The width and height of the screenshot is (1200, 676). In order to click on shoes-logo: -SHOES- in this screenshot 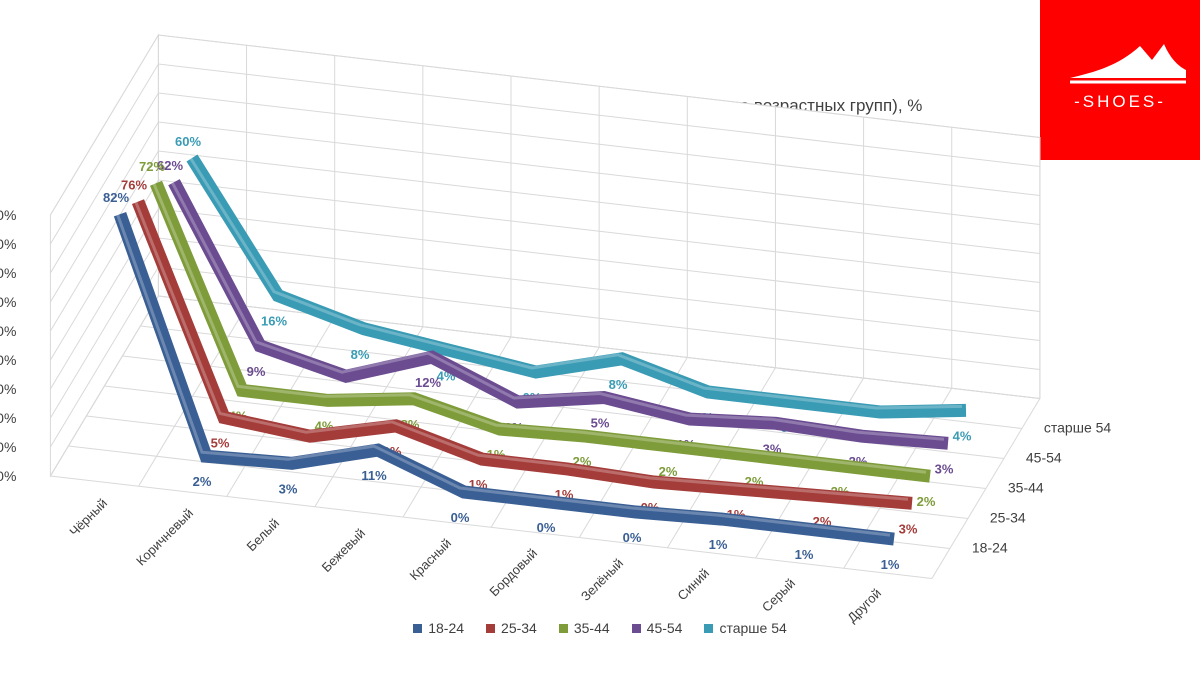, I will do `click(1120, 80)`.